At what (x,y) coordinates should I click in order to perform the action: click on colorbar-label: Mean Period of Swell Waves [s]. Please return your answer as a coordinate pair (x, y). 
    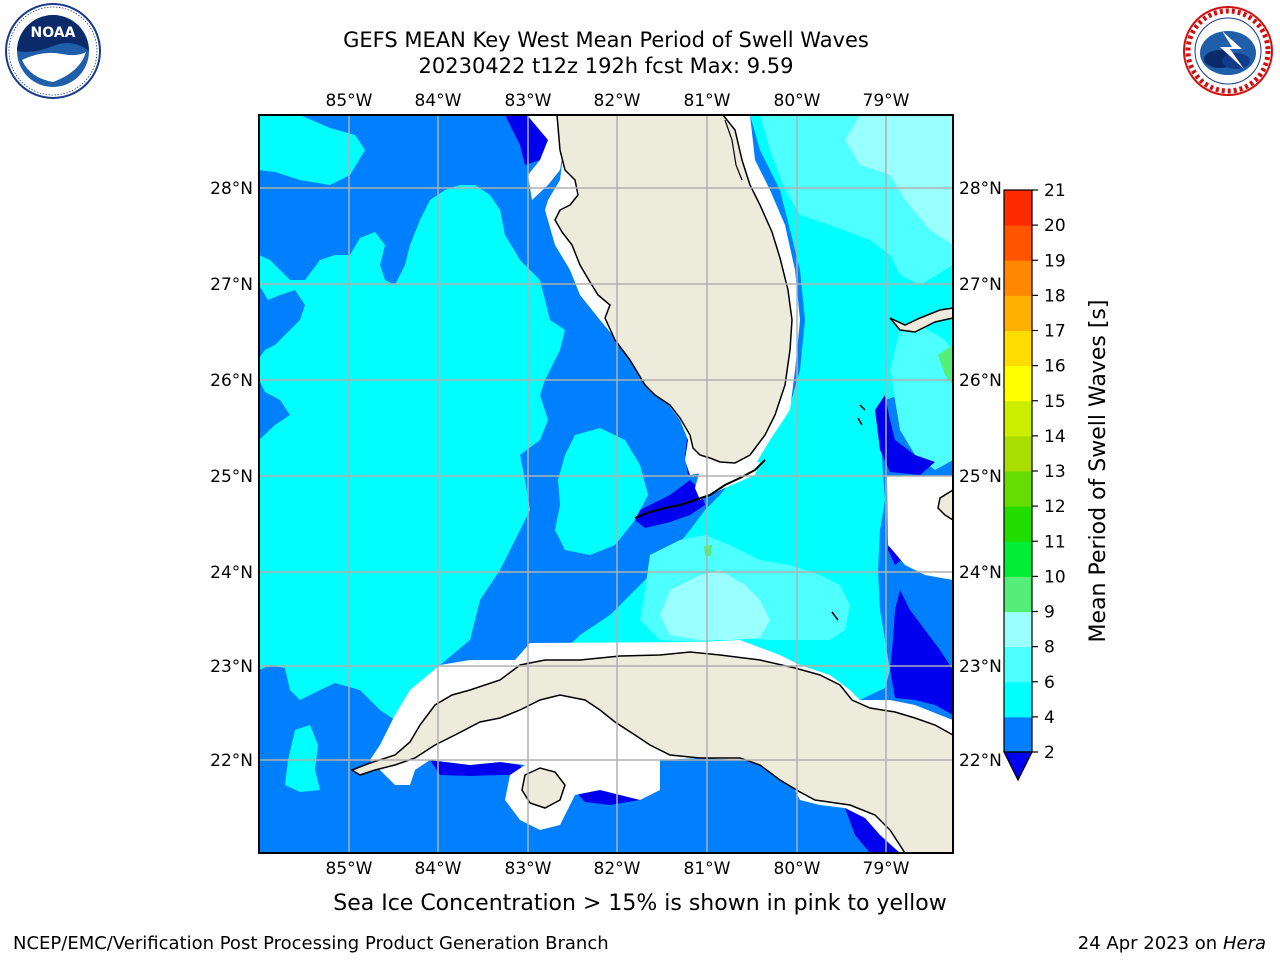
    Looking at the image, I should click on (1098, 471).